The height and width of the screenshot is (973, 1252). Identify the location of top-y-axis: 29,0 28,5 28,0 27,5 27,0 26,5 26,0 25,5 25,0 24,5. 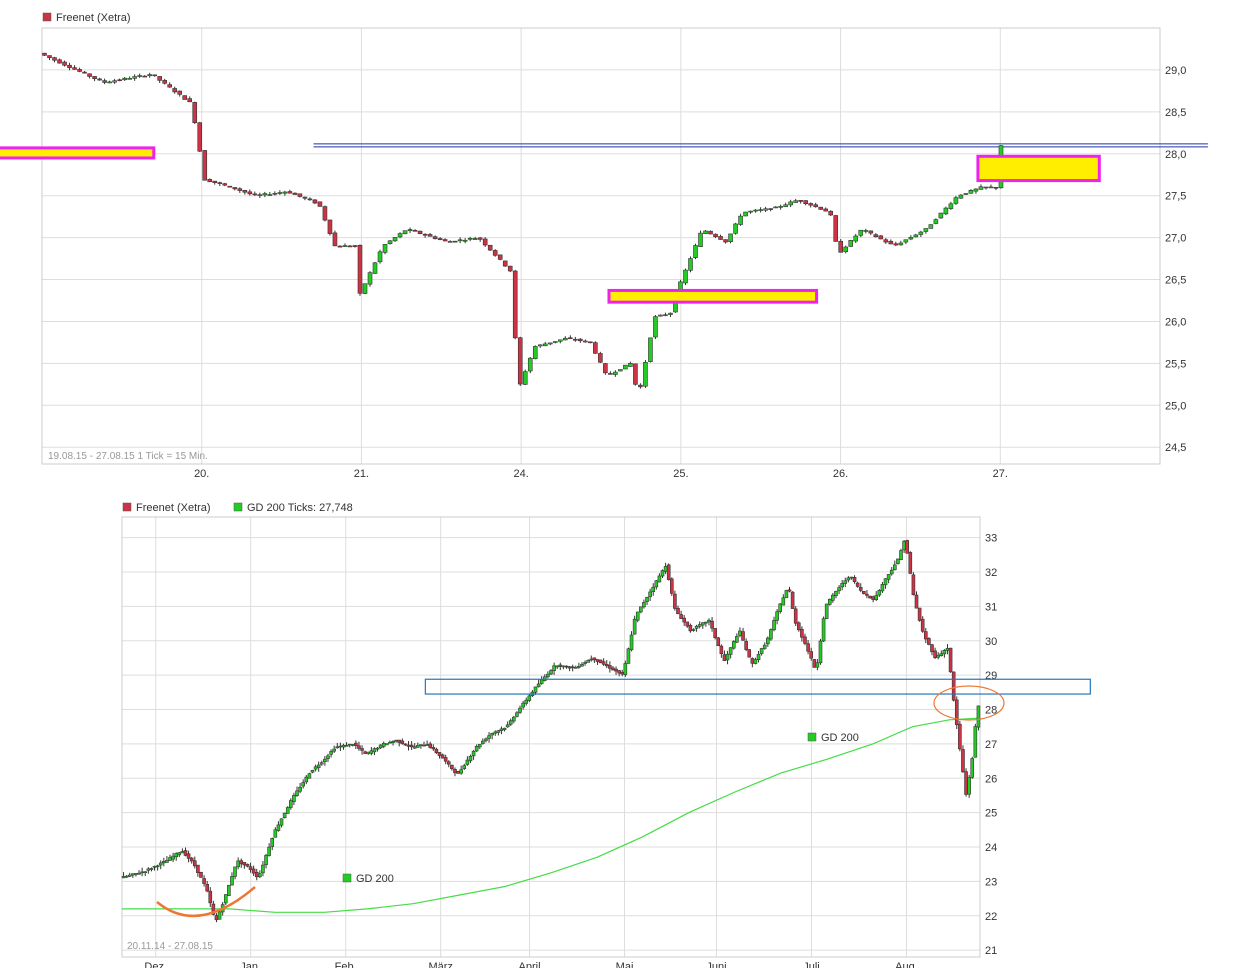
(1175, 259).